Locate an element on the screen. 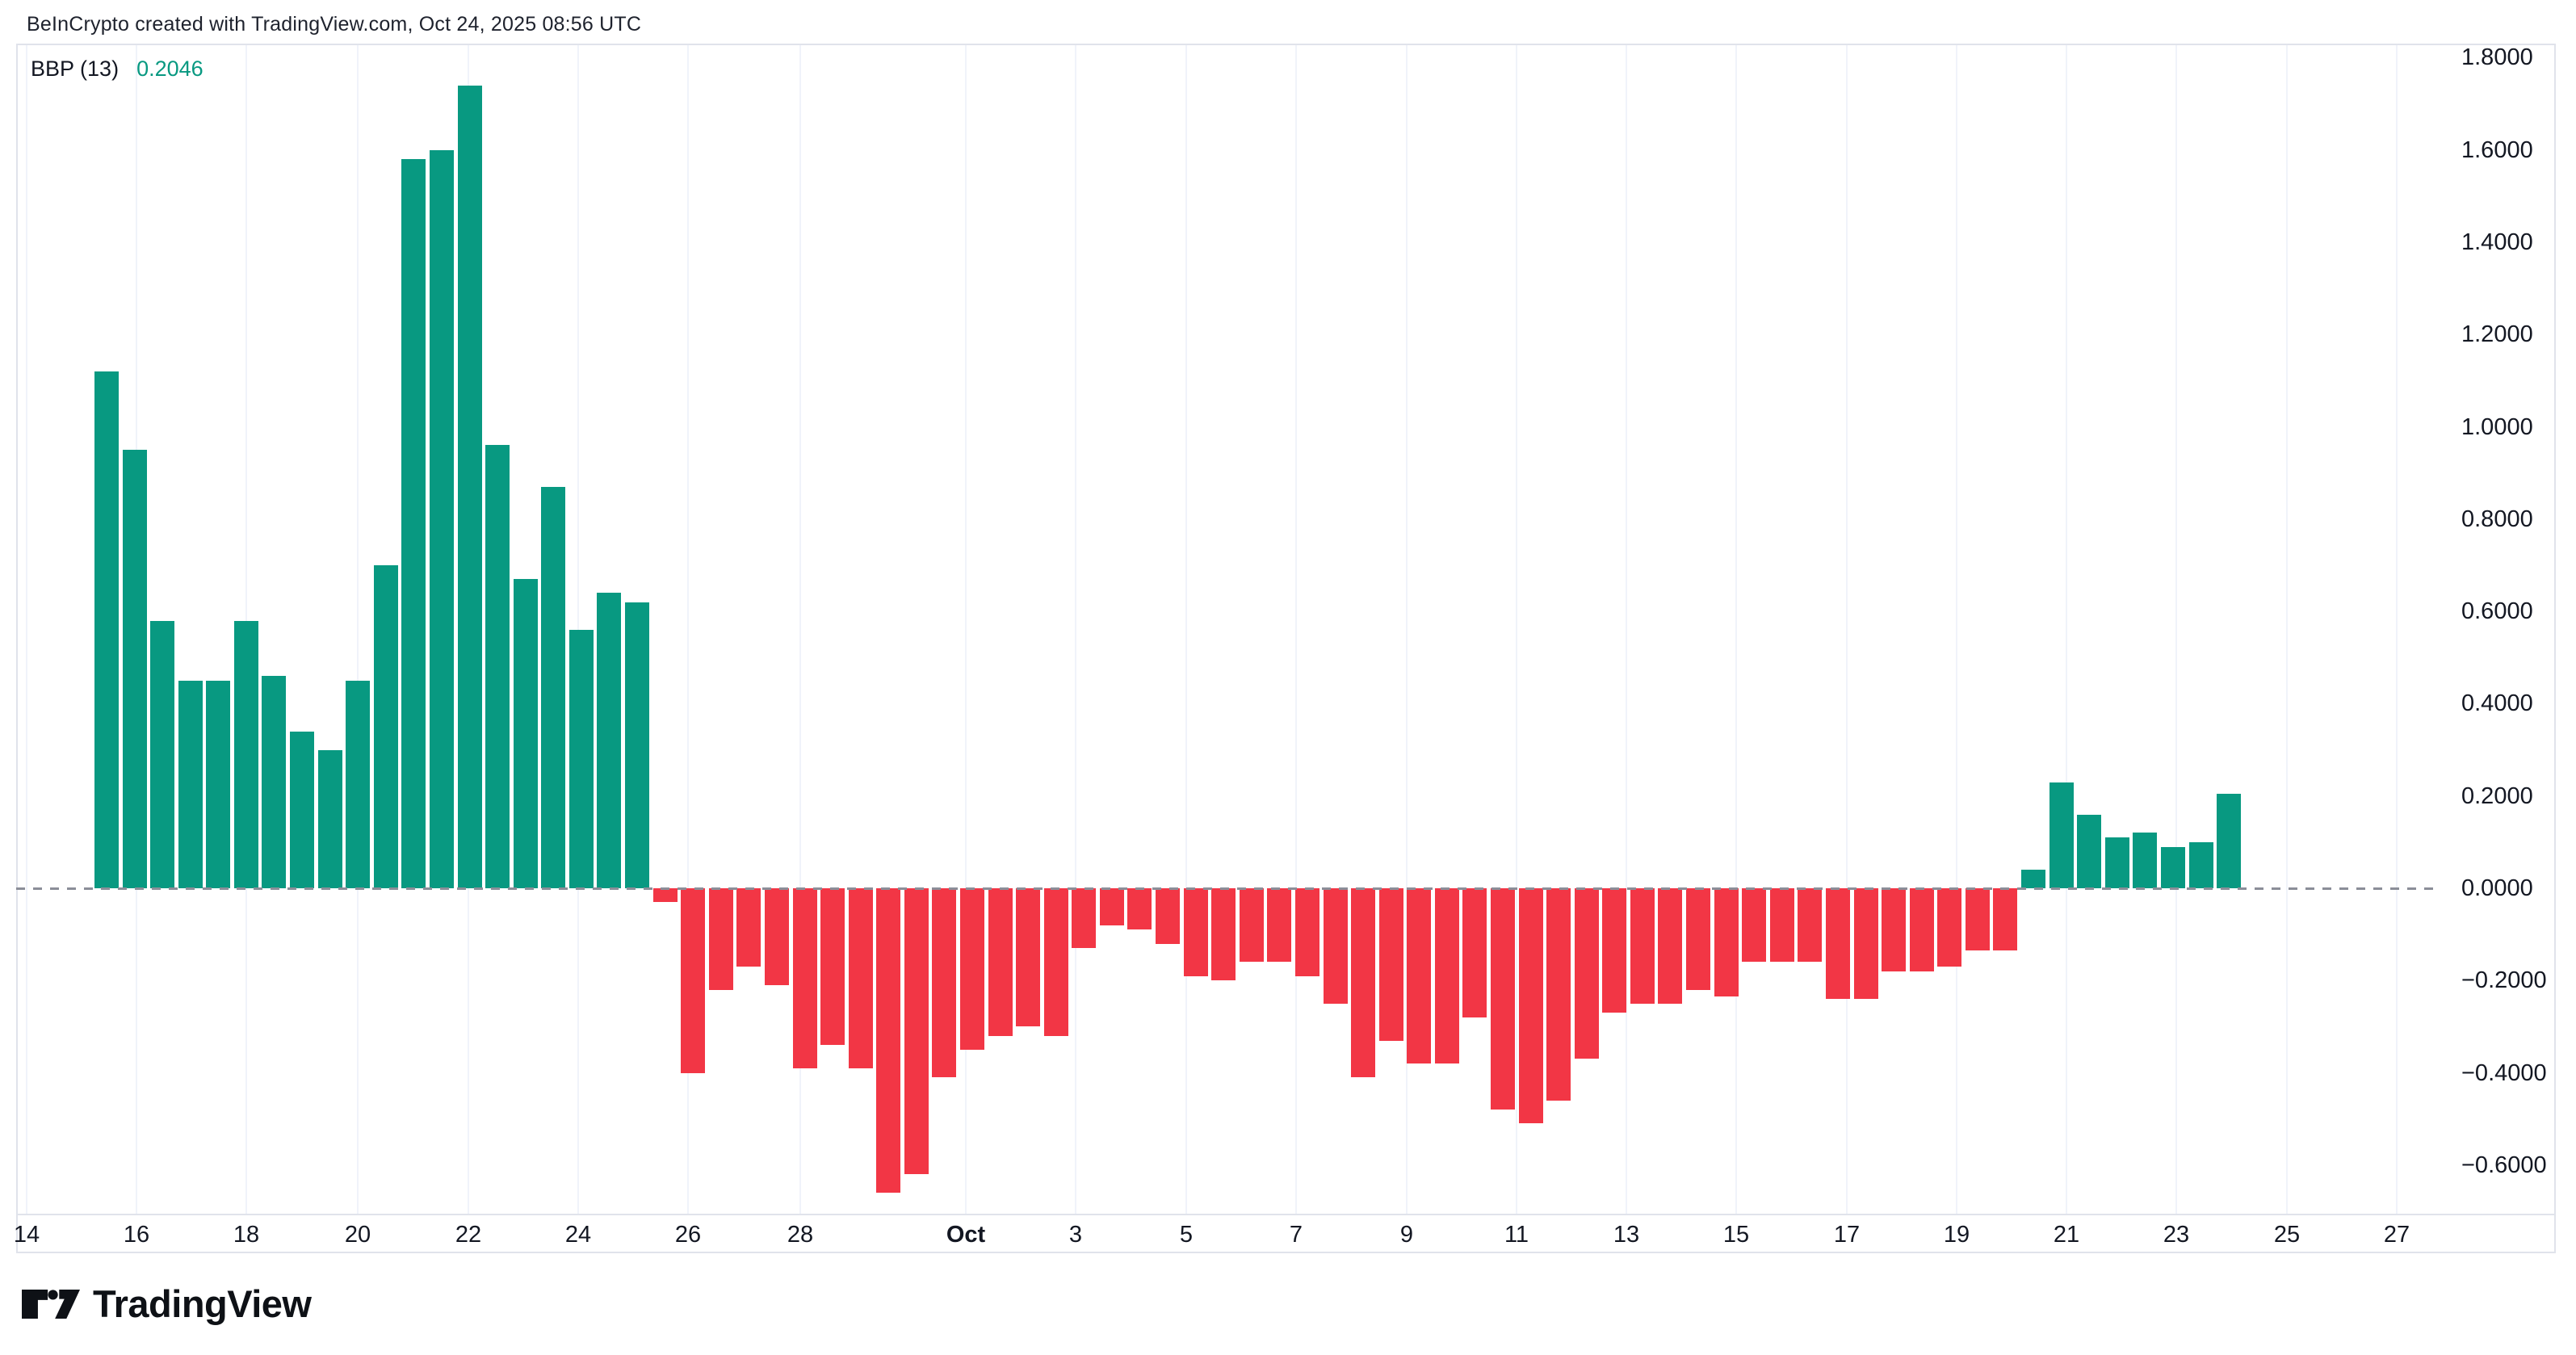  time-axis-label: 5 is located at coordinates (1186, 1235).